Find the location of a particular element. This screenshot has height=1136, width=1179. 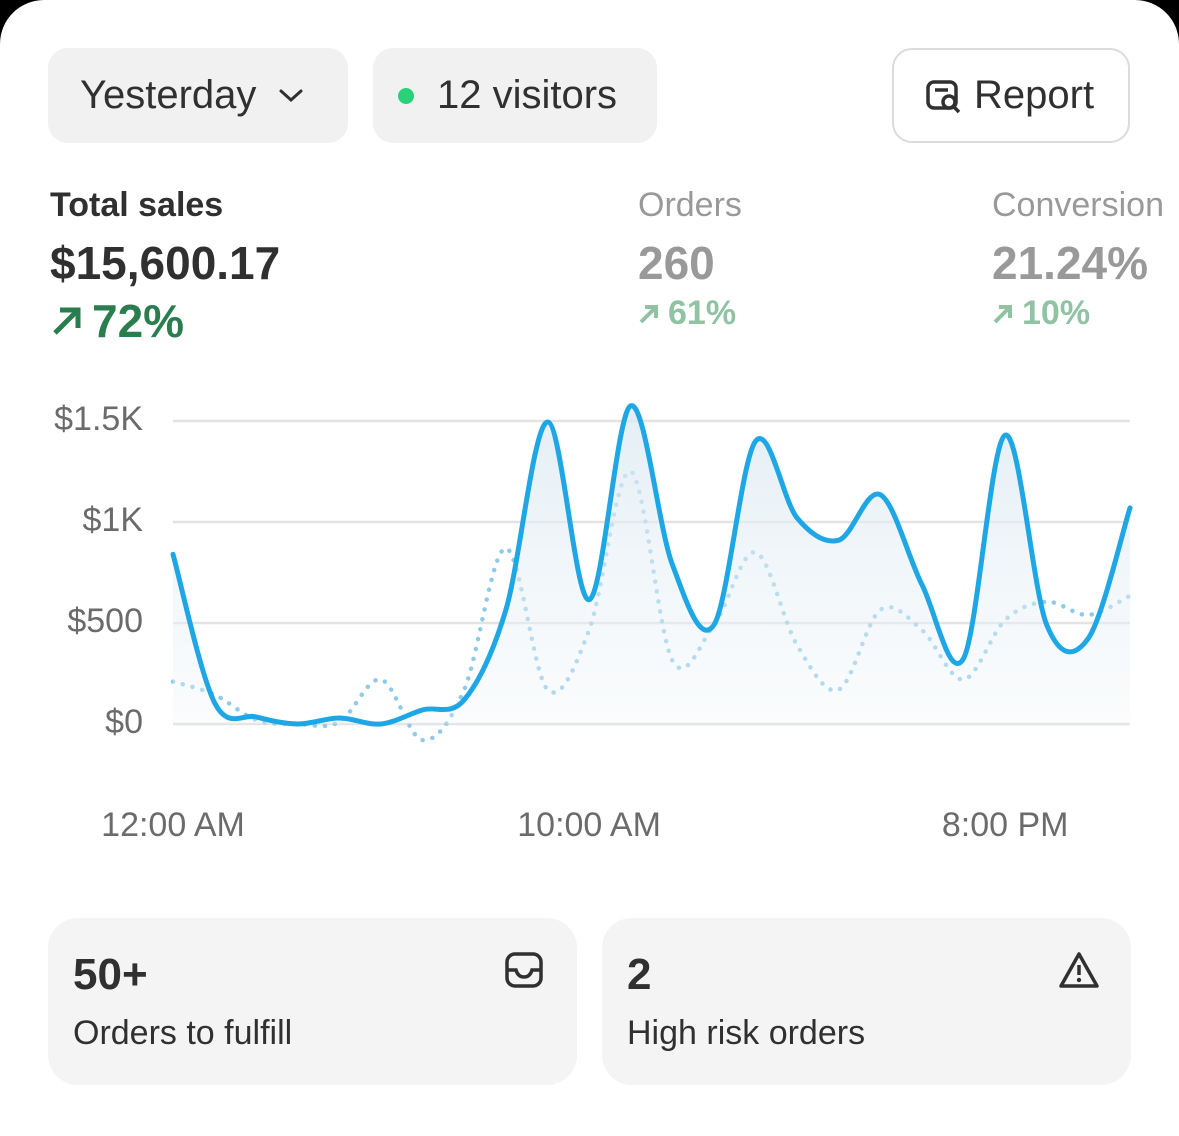

x-tick-label: 10:00 AM is located at coordinates (589, 825).